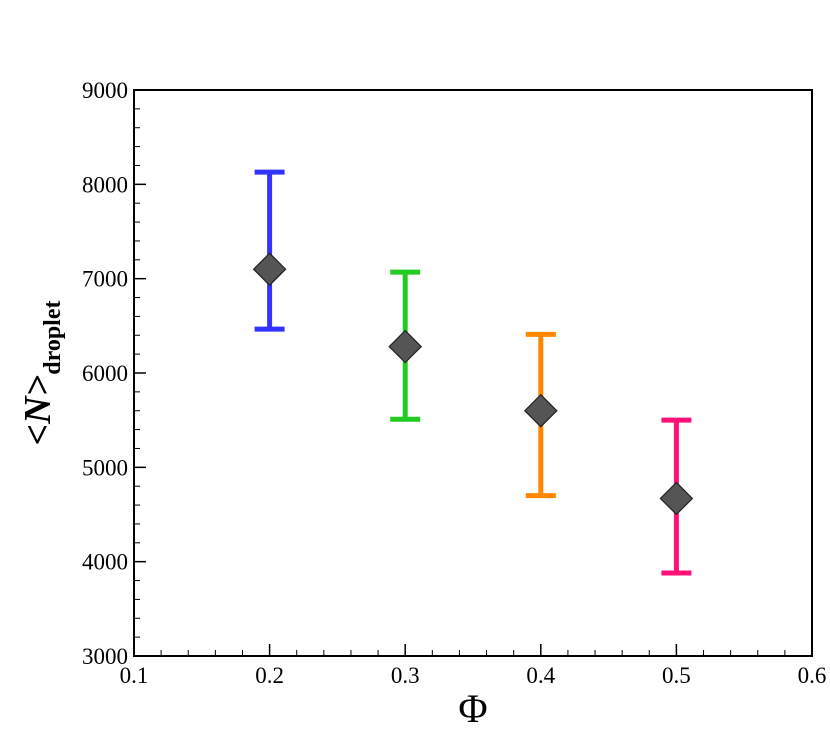  Describe the element at coordinates (53, 338) in the screenshot. I see `y-axis-label-sub: droplet` at that location.